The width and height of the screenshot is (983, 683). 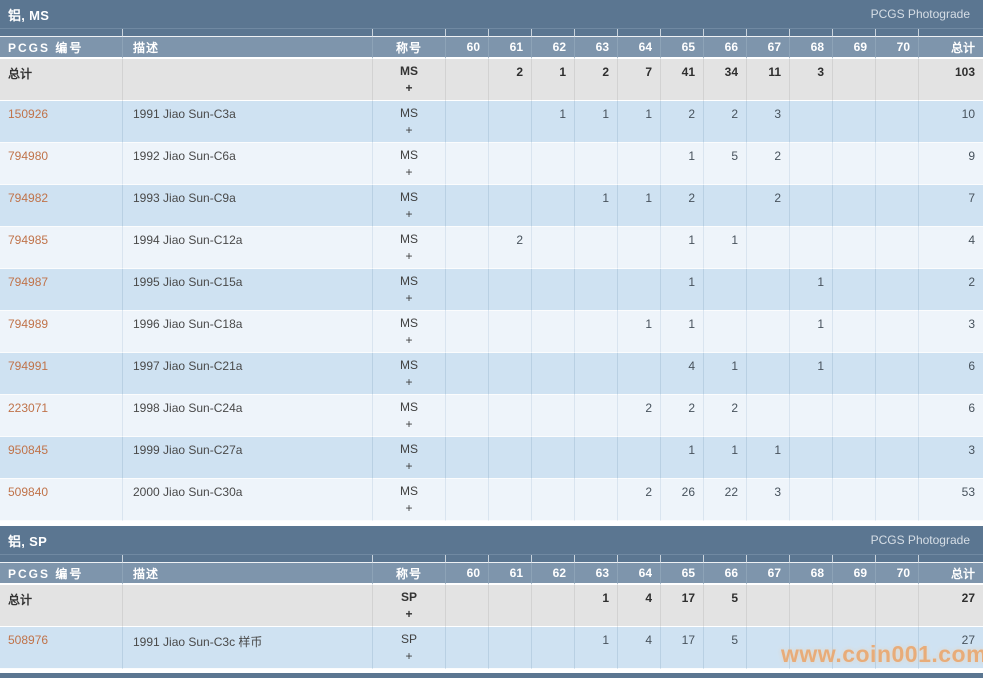 What do you see at coordinates (247, 500) in the screenshot?
I see `description-cell: 2000 Jiao Sun-C30a` at bounding box center [247, 500].